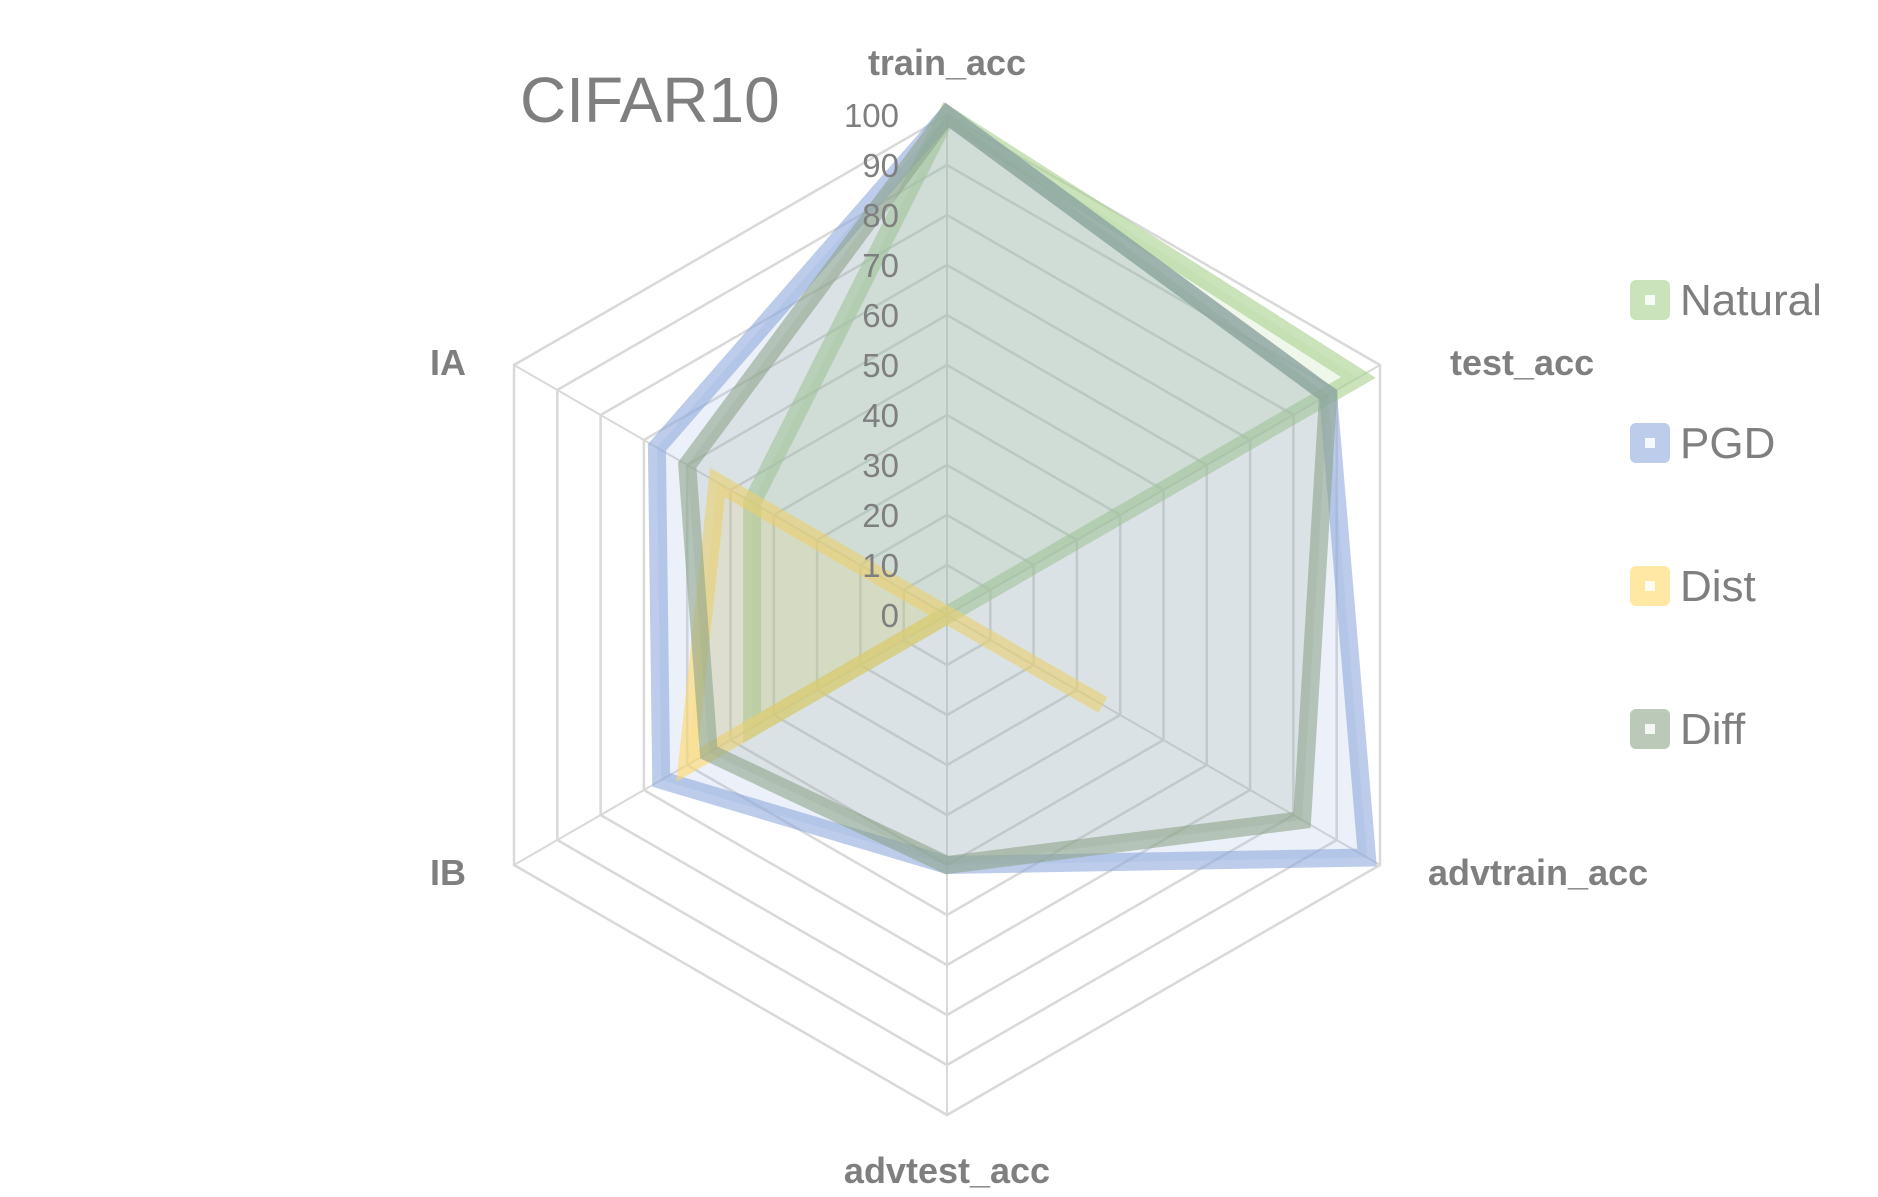 Image resolution: width=1878 pixels, height=1197 pixels. Describe the element at coordinates (947, 1170) in the screenshot. I see `axis-label-advtest-acc: advtest_acc` at that location.